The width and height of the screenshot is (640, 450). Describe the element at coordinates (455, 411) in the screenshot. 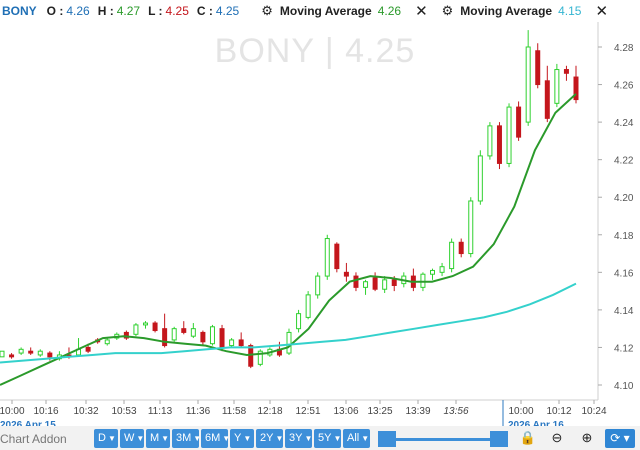

I see `x-tick-label: 13:56` at that location.